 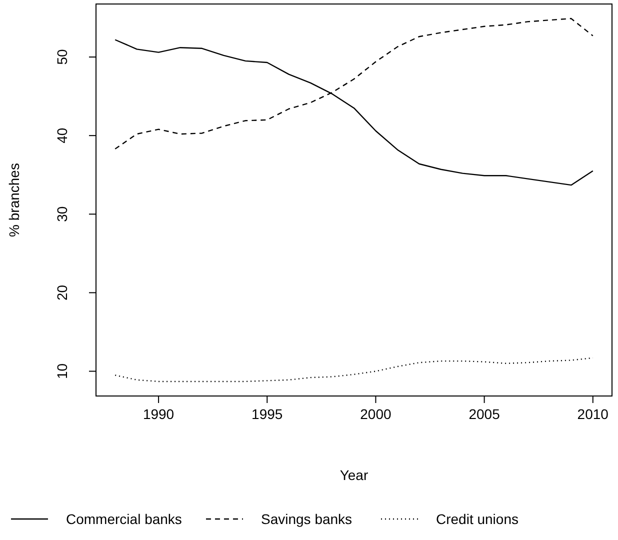 What do you see at coordinates (376, 414) in the screenshot?
I see `x-tick-label: 2000` at bounding box center [376, 414].